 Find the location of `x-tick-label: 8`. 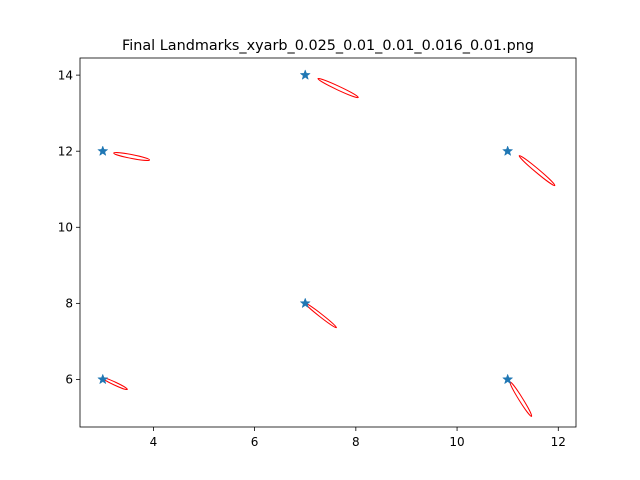

x-tick-label: 8 is located at coordinates (356, 442).